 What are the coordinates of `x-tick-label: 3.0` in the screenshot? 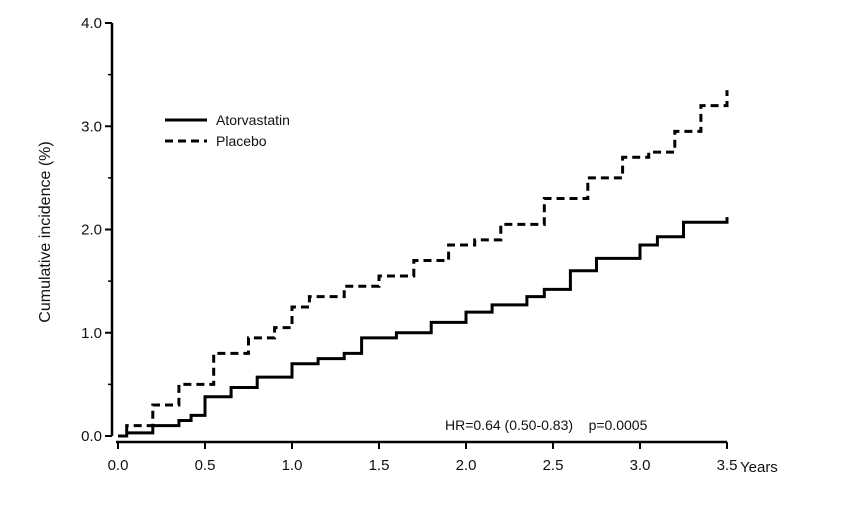 It's located at (640, 465).